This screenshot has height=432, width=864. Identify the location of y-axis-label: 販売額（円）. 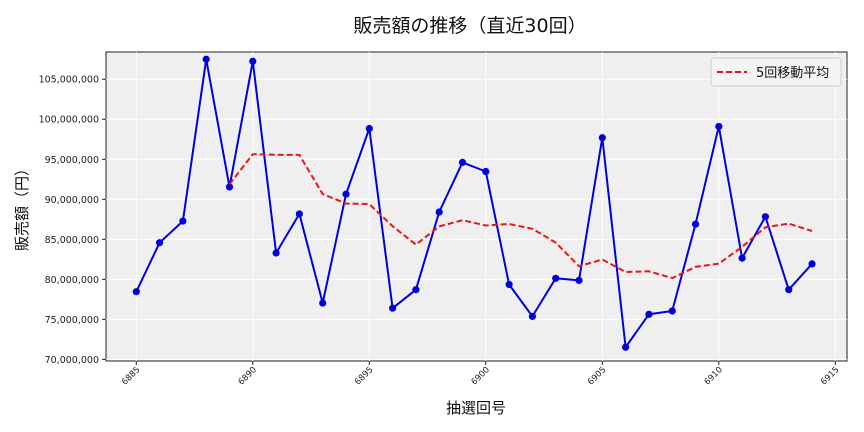
(22, 206).